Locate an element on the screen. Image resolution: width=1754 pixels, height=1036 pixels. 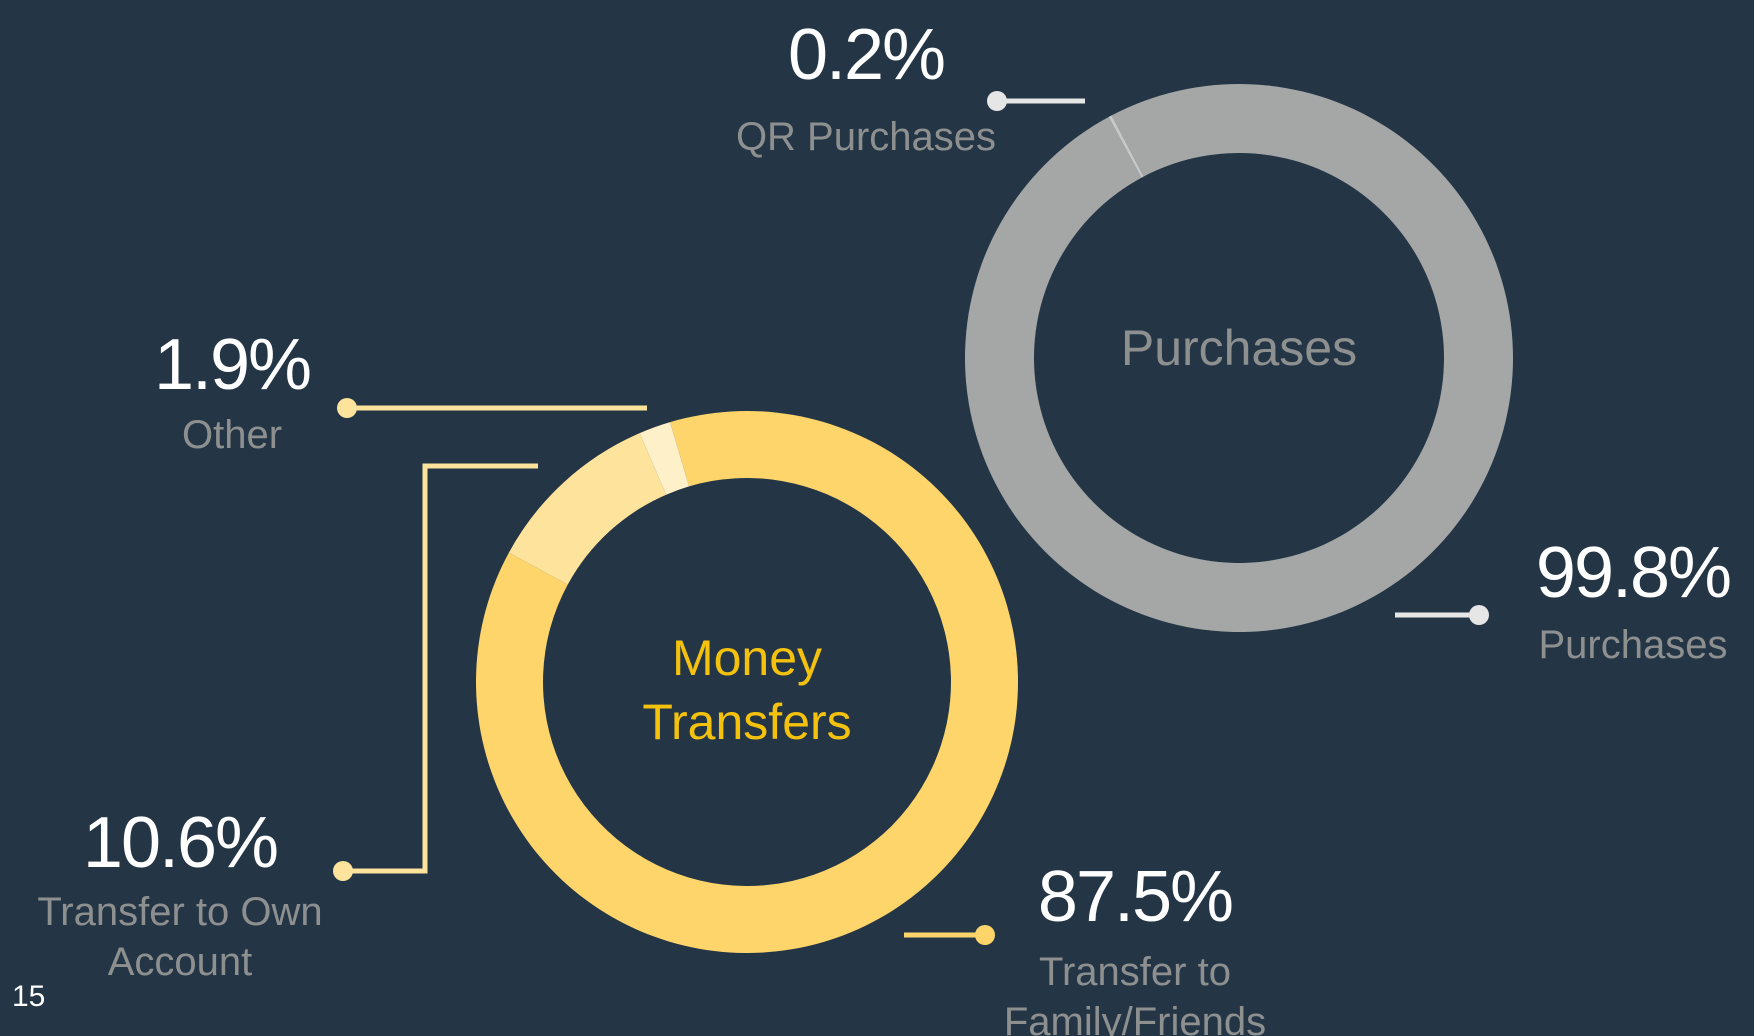
value-label: 10.6% is located at coordinates (180, 843).